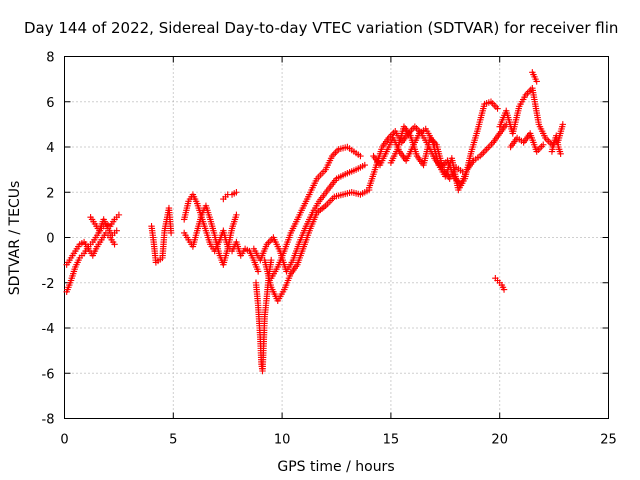 This screenshot has width=640, height=480. What do you see at coordinates (391, 440) in the screenshot?
I see `x-tick-label: 15` at bounding box center [391, 440].